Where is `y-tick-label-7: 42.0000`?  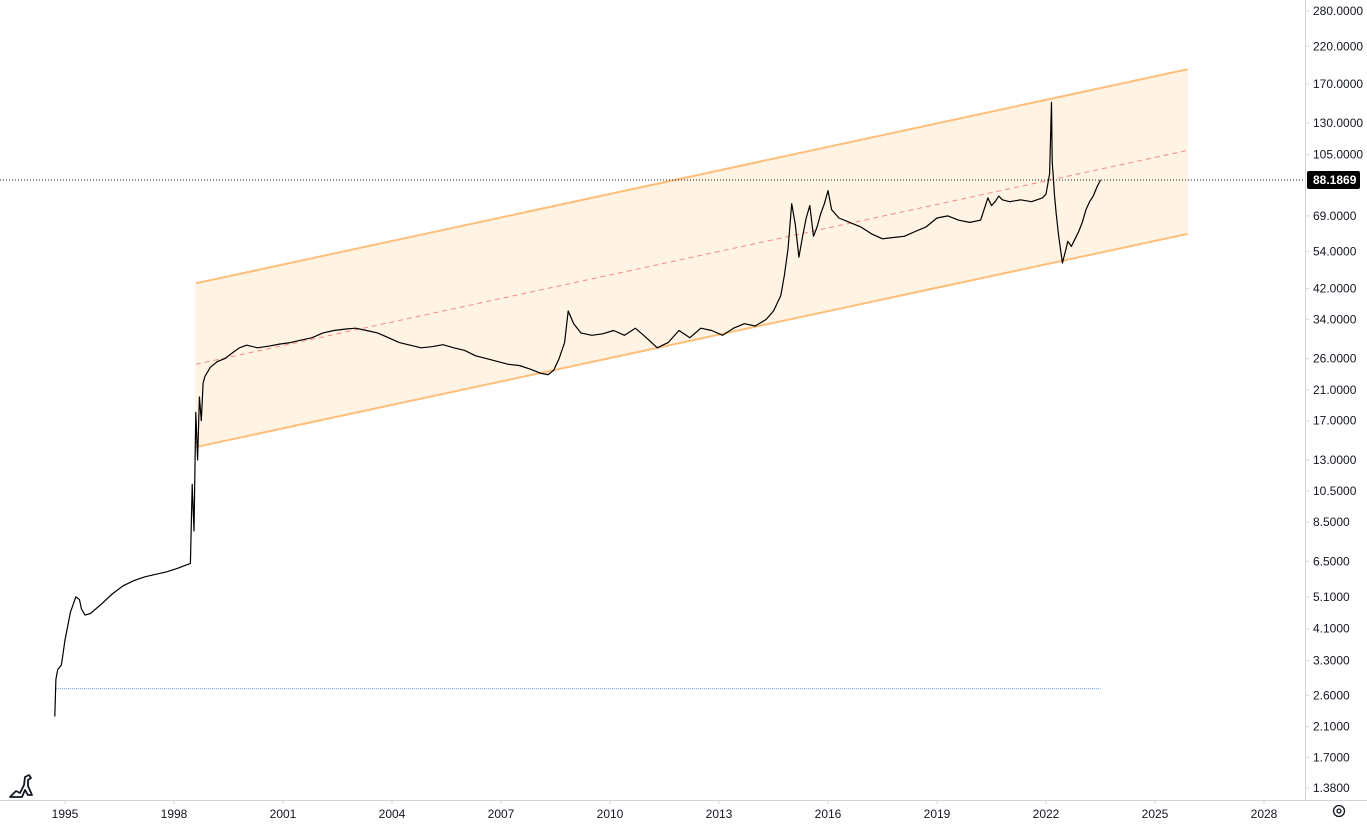 y-tick-label-7: 42.0000 is located at coordinates (1335, 288).